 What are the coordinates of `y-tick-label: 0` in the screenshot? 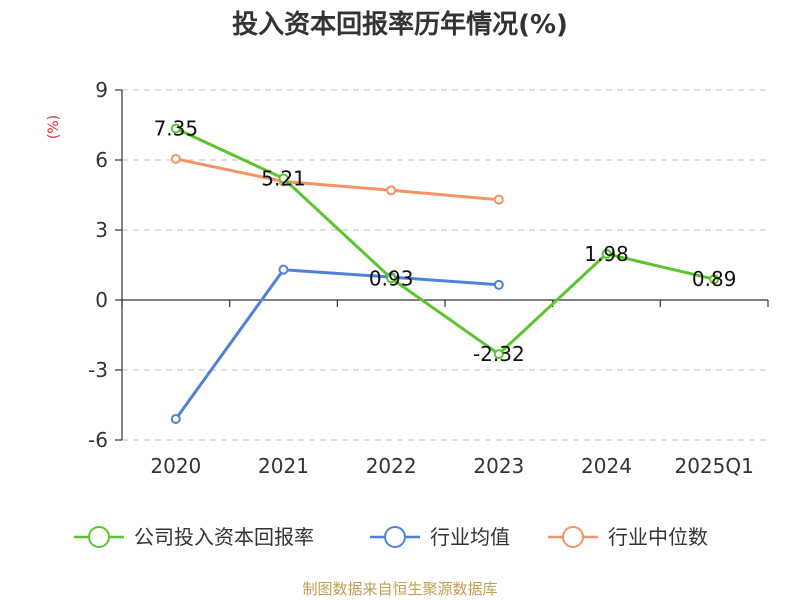 It's located at (101, 300).